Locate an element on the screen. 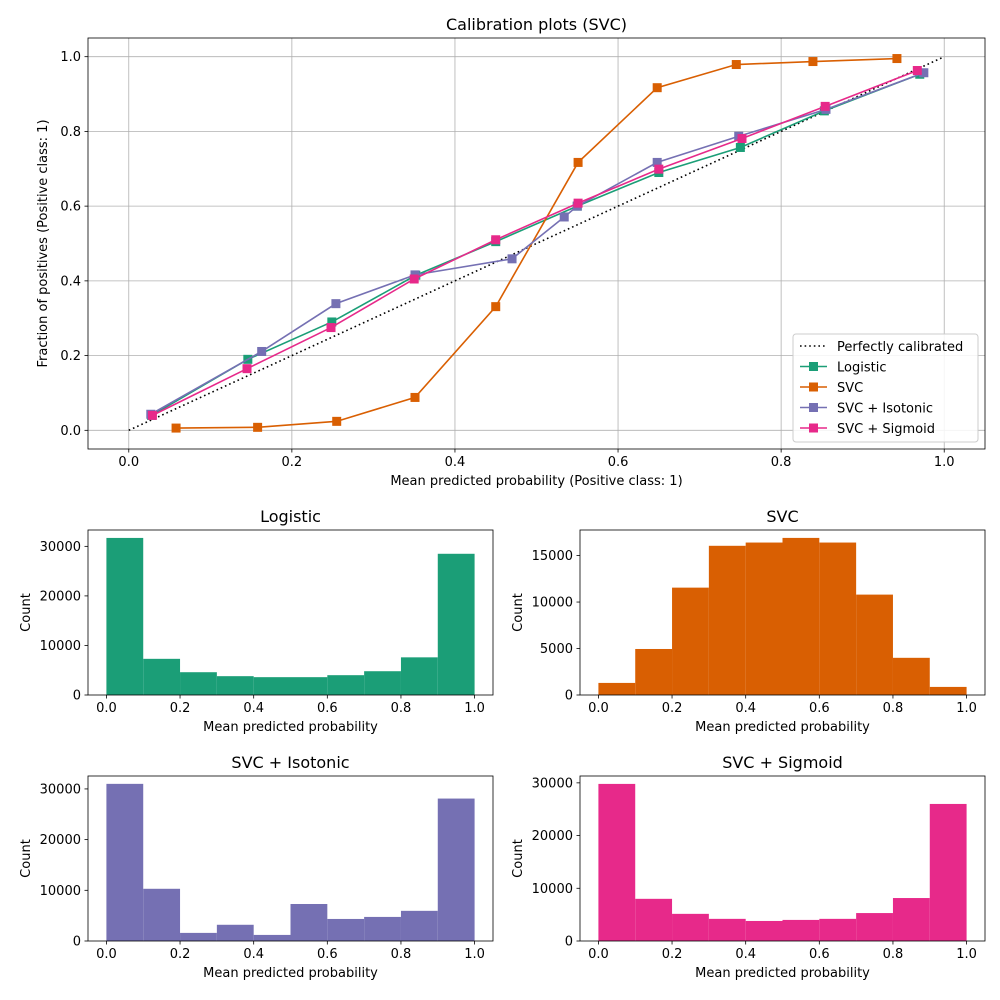 The width and height of the screenshot is (1000, 1000). y-tick-label: 0 is located at coordinates (569, 942).